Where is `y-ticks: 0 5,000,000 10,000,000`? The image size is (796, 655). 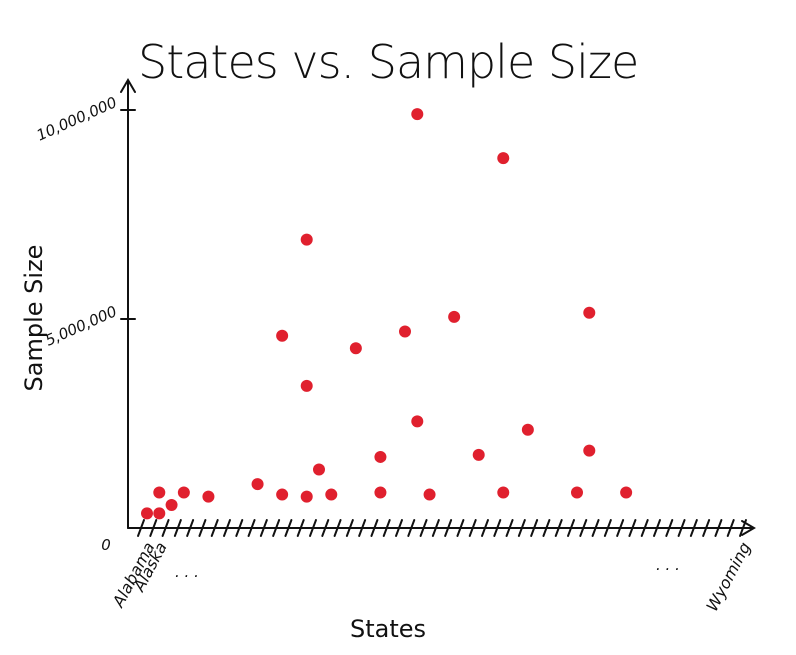 y-ticks: 0 5,000,000 10,000,000 is located at coordinates (85, 323).